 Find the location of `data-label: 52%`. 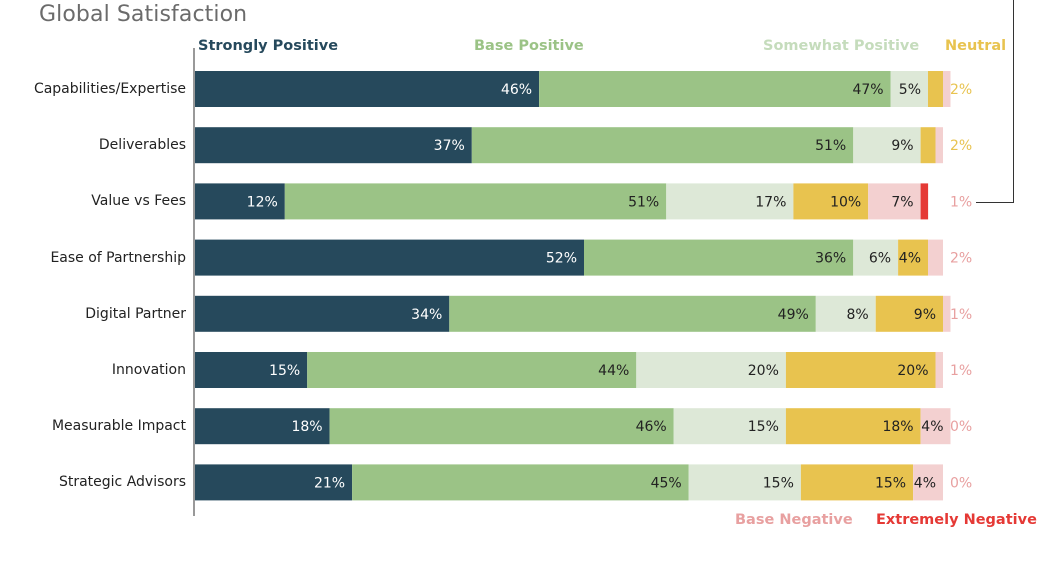

data-label: 52% is located at coordinates (561, 259).